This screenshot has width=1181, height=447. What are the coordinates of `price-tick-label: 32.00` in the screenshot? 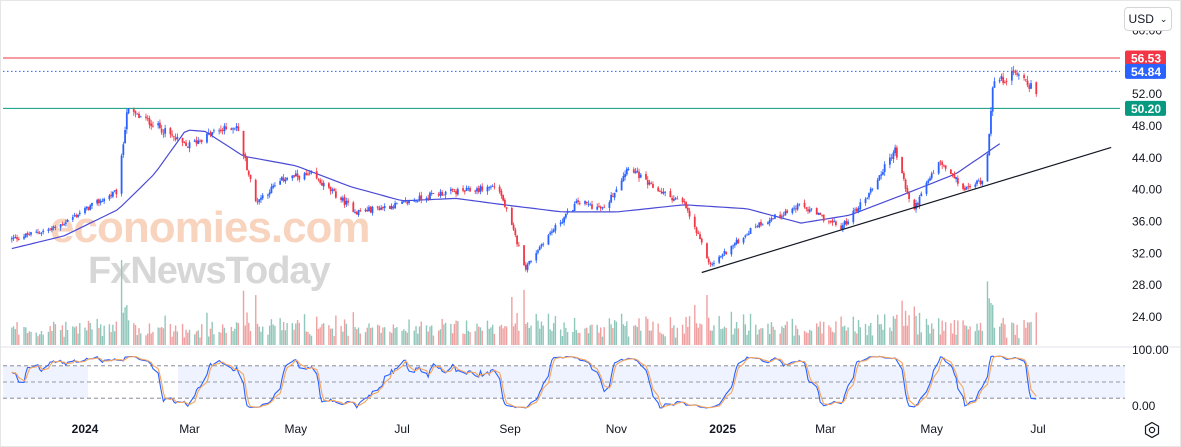 It's located at (1147, 253).